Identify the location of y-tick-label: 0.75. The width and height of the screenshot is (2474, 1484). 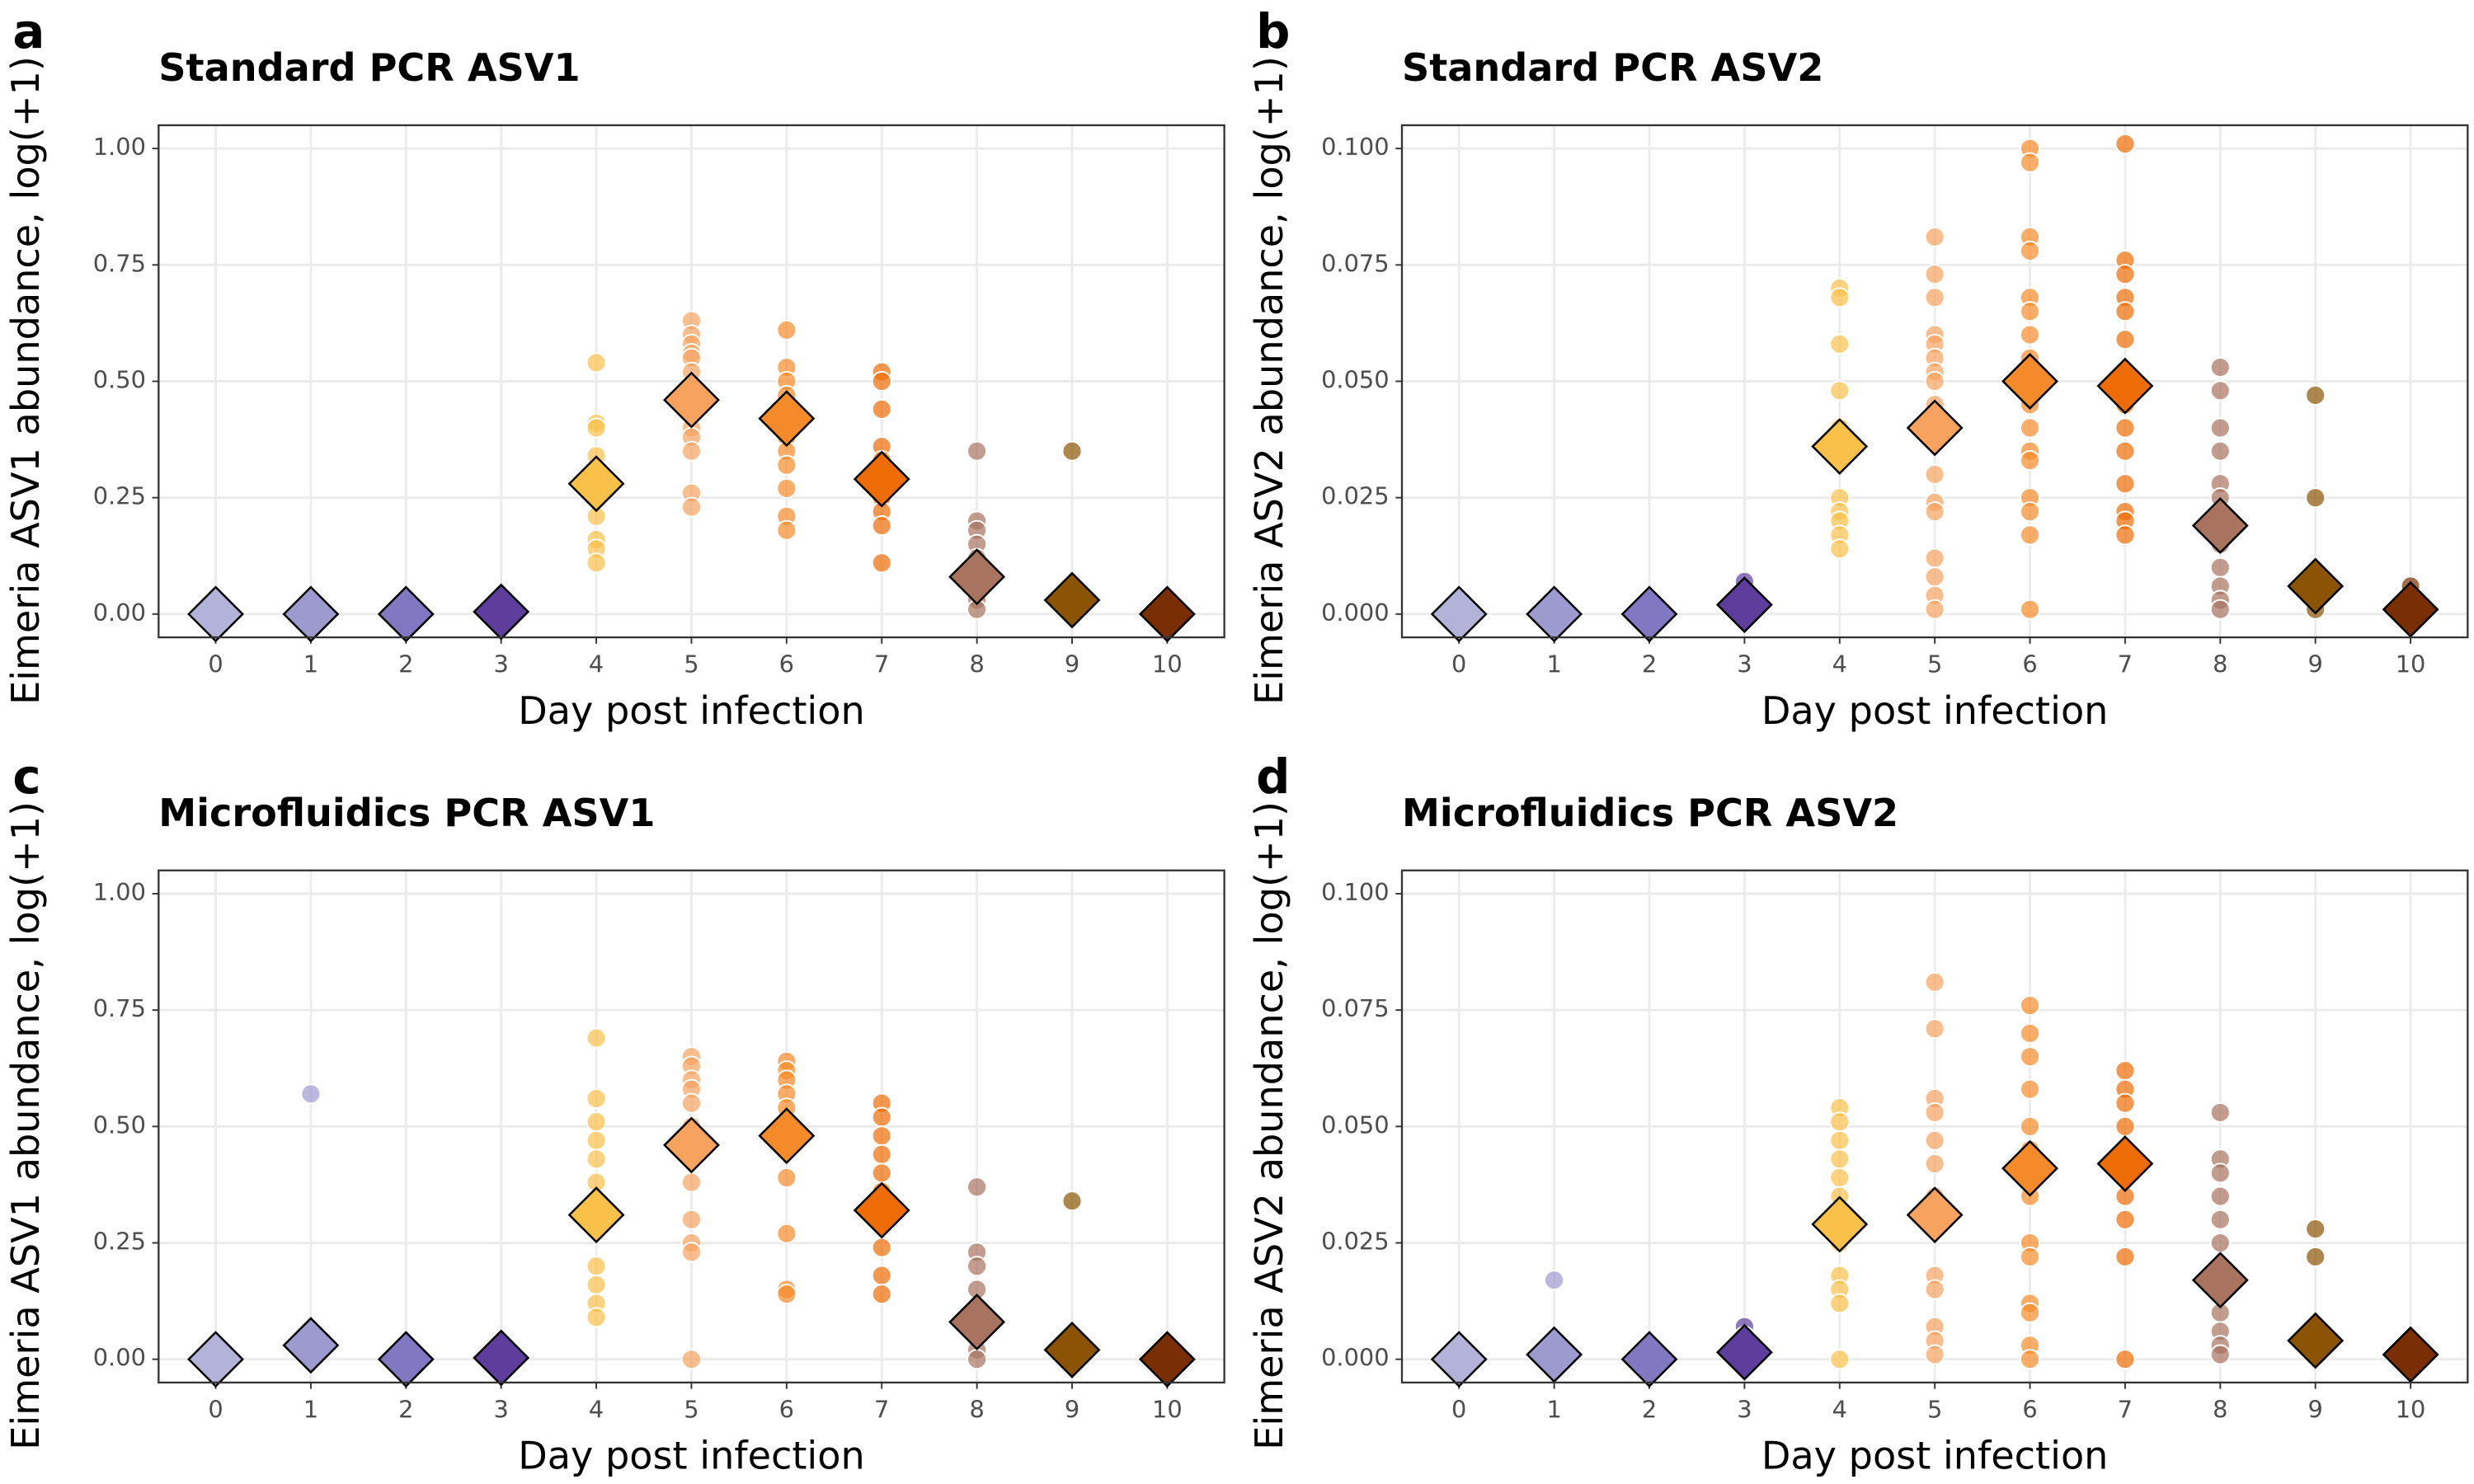
(119, 1008).